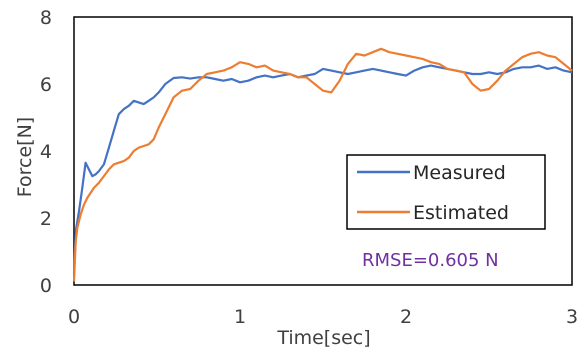  What do you see at coordinates (461, 213) in the screenshot?
I see `legend-label-estimated: Estimated` at bounding box center [461, 213].